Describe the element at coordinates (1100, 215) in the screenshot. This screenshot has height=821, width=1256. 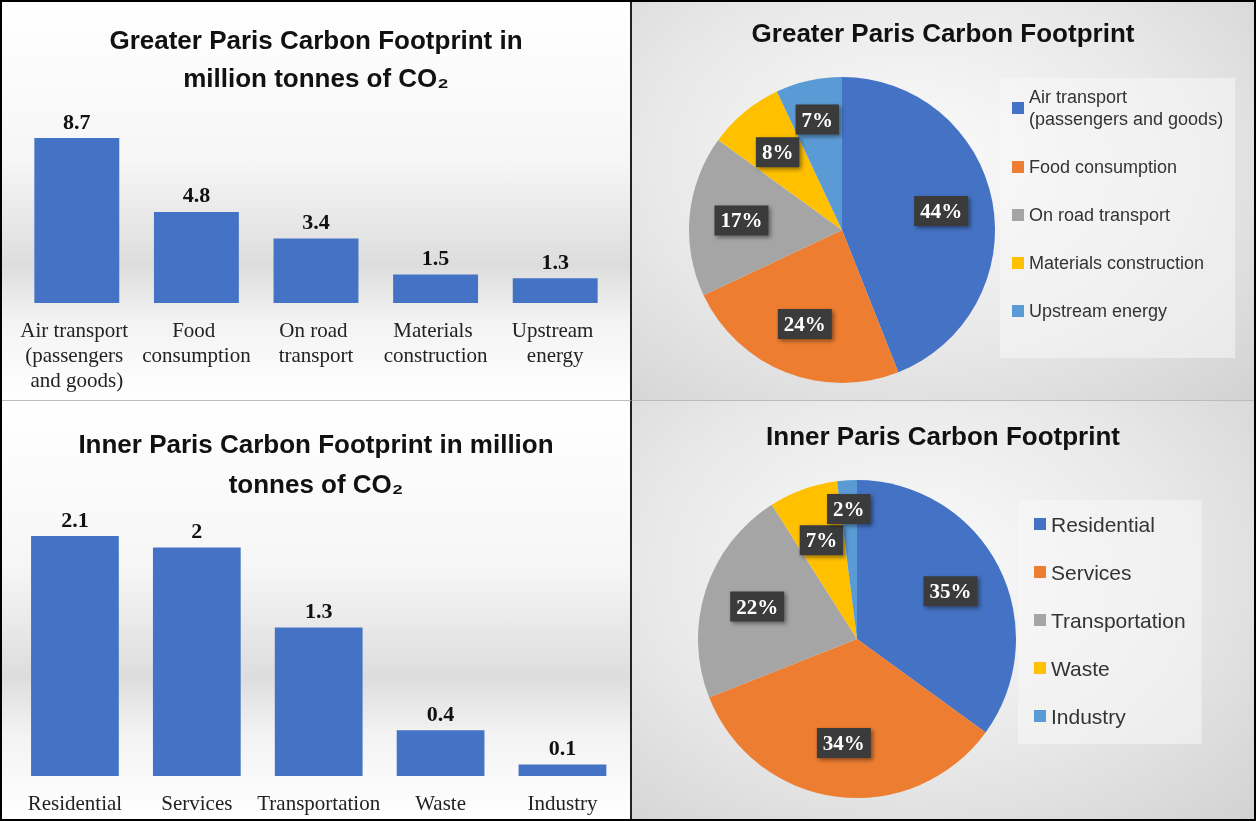
I see `legend-label: On road transport` at that location.